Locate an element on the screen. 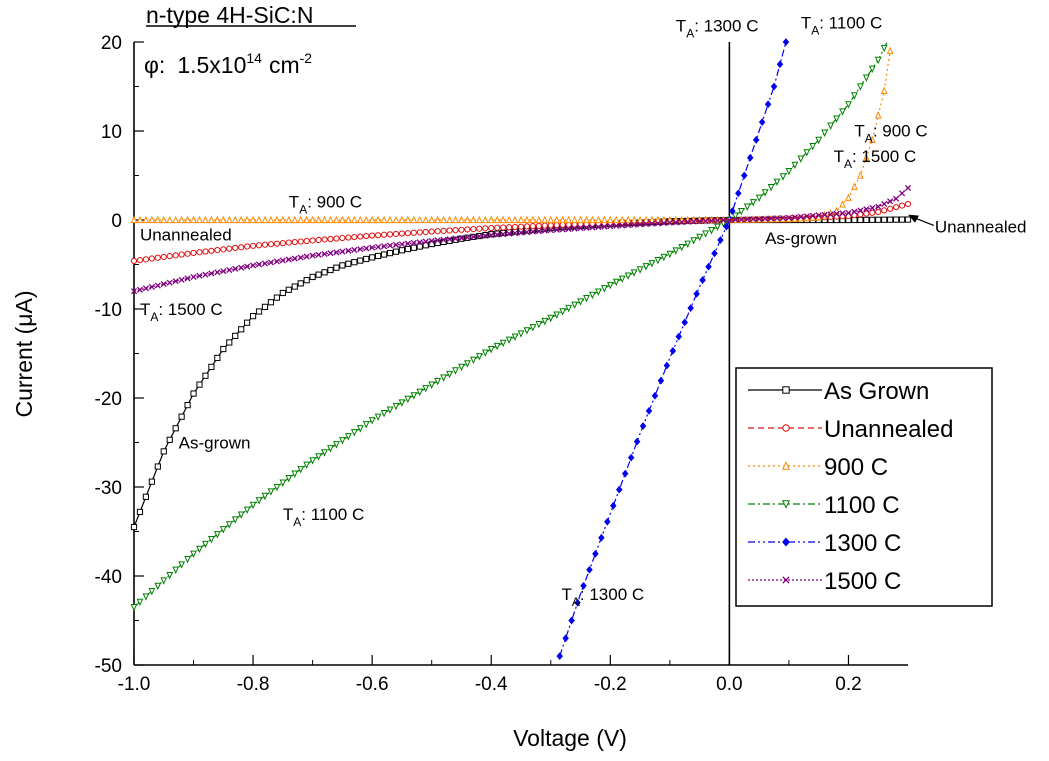  y-tick-label: -10 is located at coordinates (108, 310).